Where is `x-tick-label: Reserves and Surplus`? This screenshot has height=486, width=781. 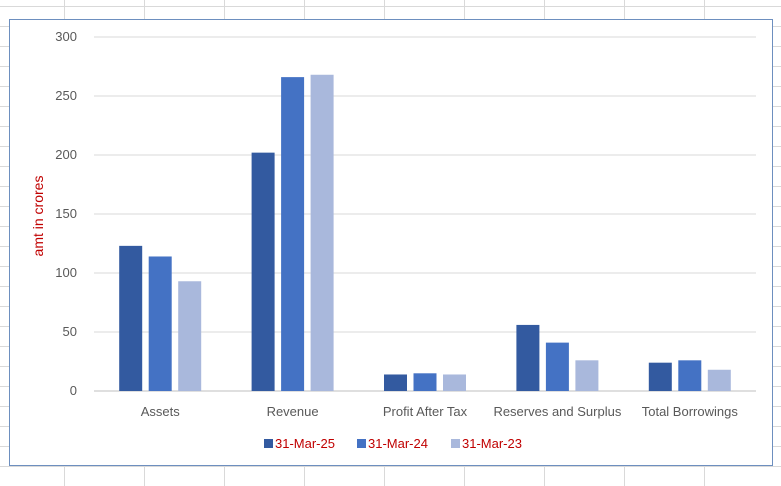 x-tick-label: Reserves and Surplus is located at coordinates (557, 411).